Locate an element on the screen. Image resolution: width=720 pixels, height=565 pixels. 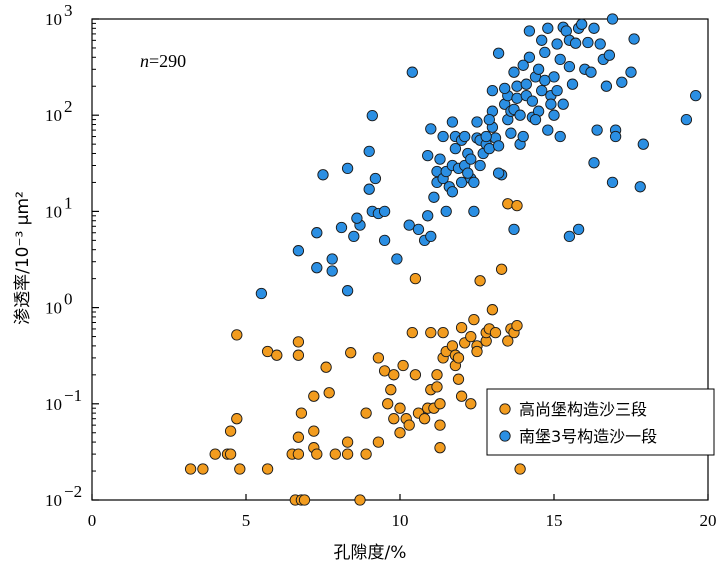
legend-label: 南堡3号构造沙一段 is located at coordinates (588, 436).